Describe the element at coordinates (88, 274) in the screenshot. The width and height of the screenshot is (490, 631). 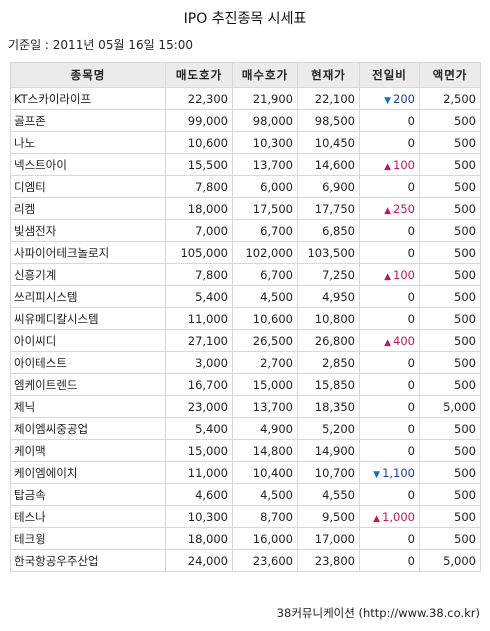
I see `stock-name: 신흥기계` at that location.